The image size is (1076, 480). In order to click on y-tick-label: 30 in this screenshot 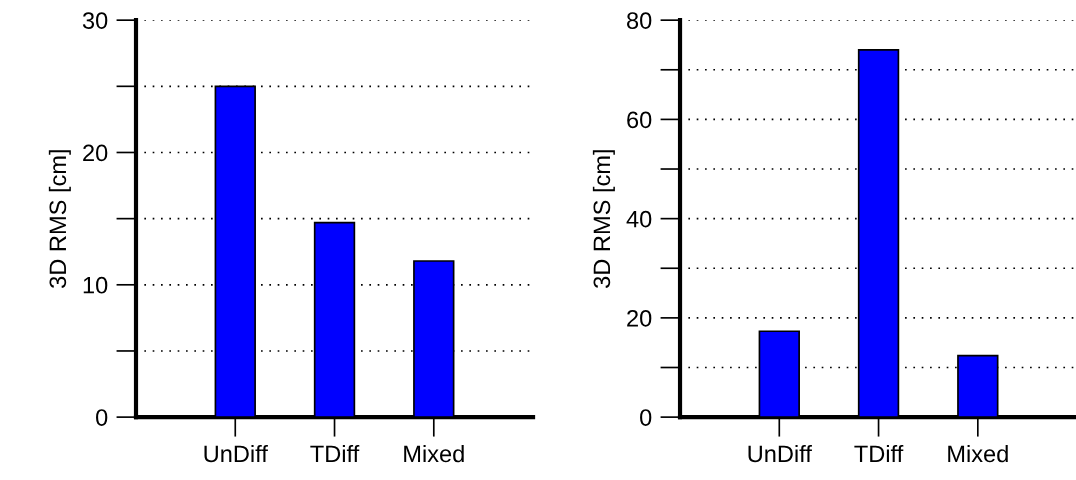, I will do `click(95, 20)`.